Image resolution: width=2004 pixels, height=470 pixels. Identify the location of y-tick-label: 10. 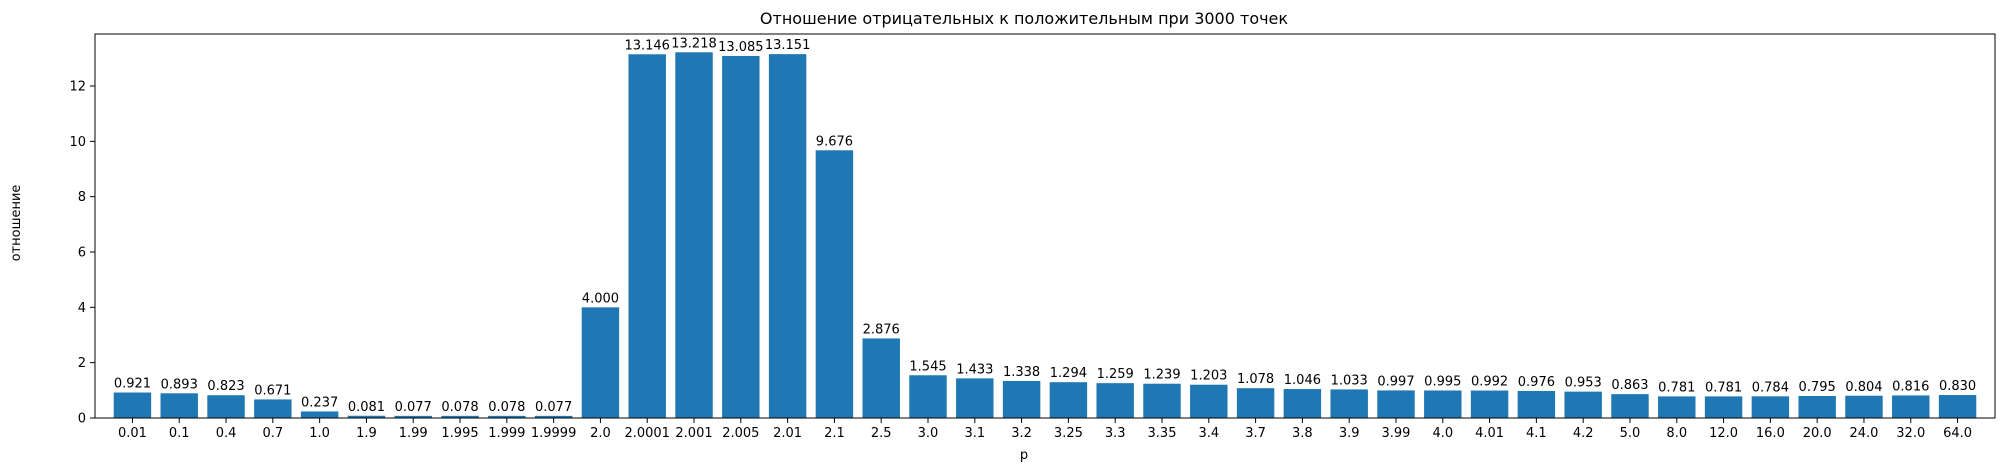
(77, 142).